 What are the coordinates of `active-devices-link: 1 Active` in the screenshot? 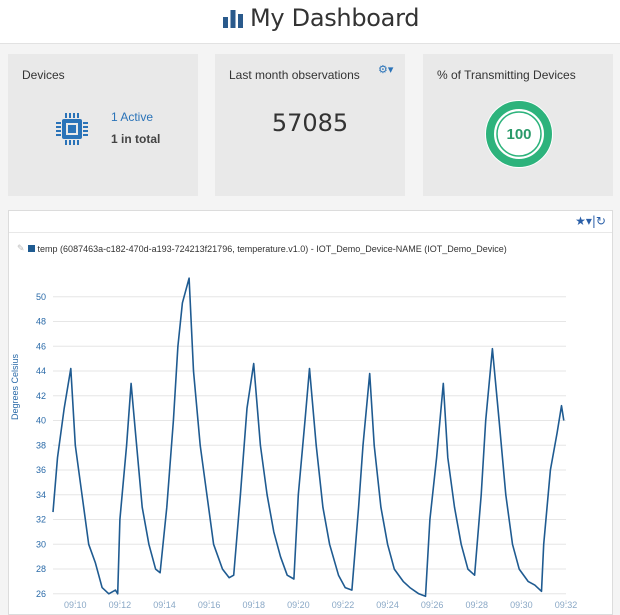 It's located at (132, 117).